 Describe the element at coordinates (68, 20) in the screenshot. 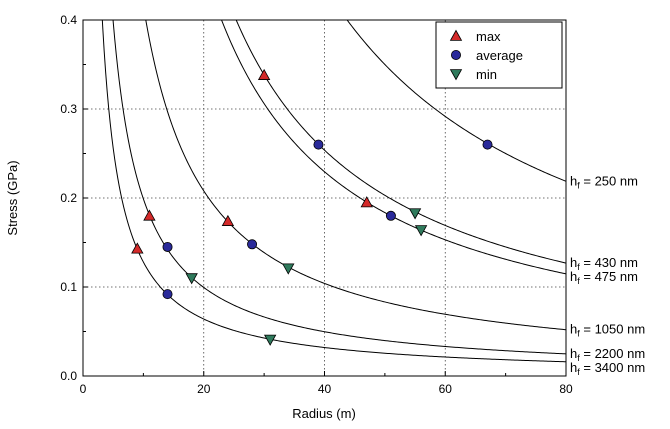

I see `y-tick-label: 0.4` at that location.